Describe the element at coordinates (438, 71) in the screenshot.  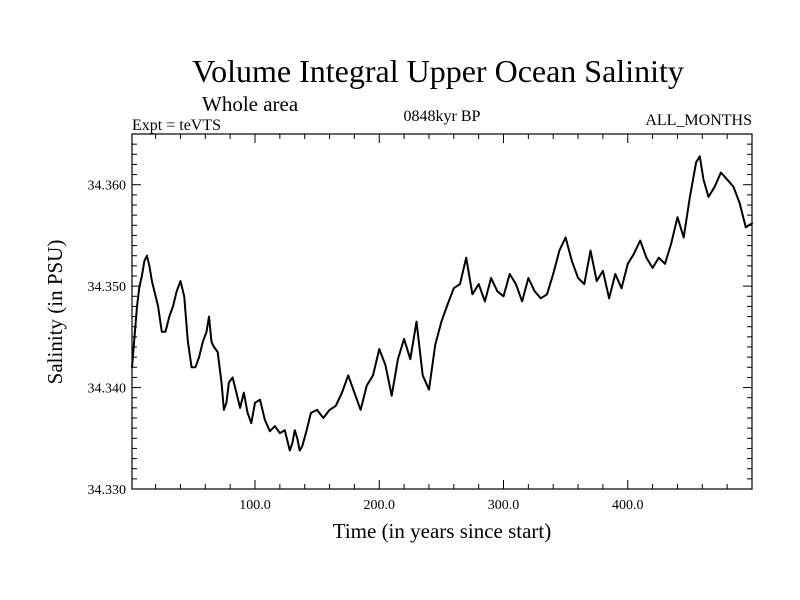
I see `chart-title: Volume Integral Upper Ocean Salinity` at that location.